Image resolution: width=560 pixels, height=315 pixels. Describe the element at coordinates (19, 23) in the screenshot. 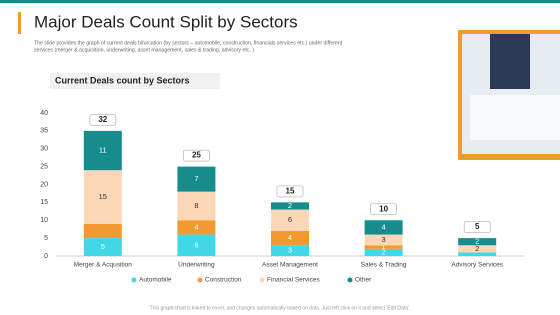

I see `title-accent` at that location.